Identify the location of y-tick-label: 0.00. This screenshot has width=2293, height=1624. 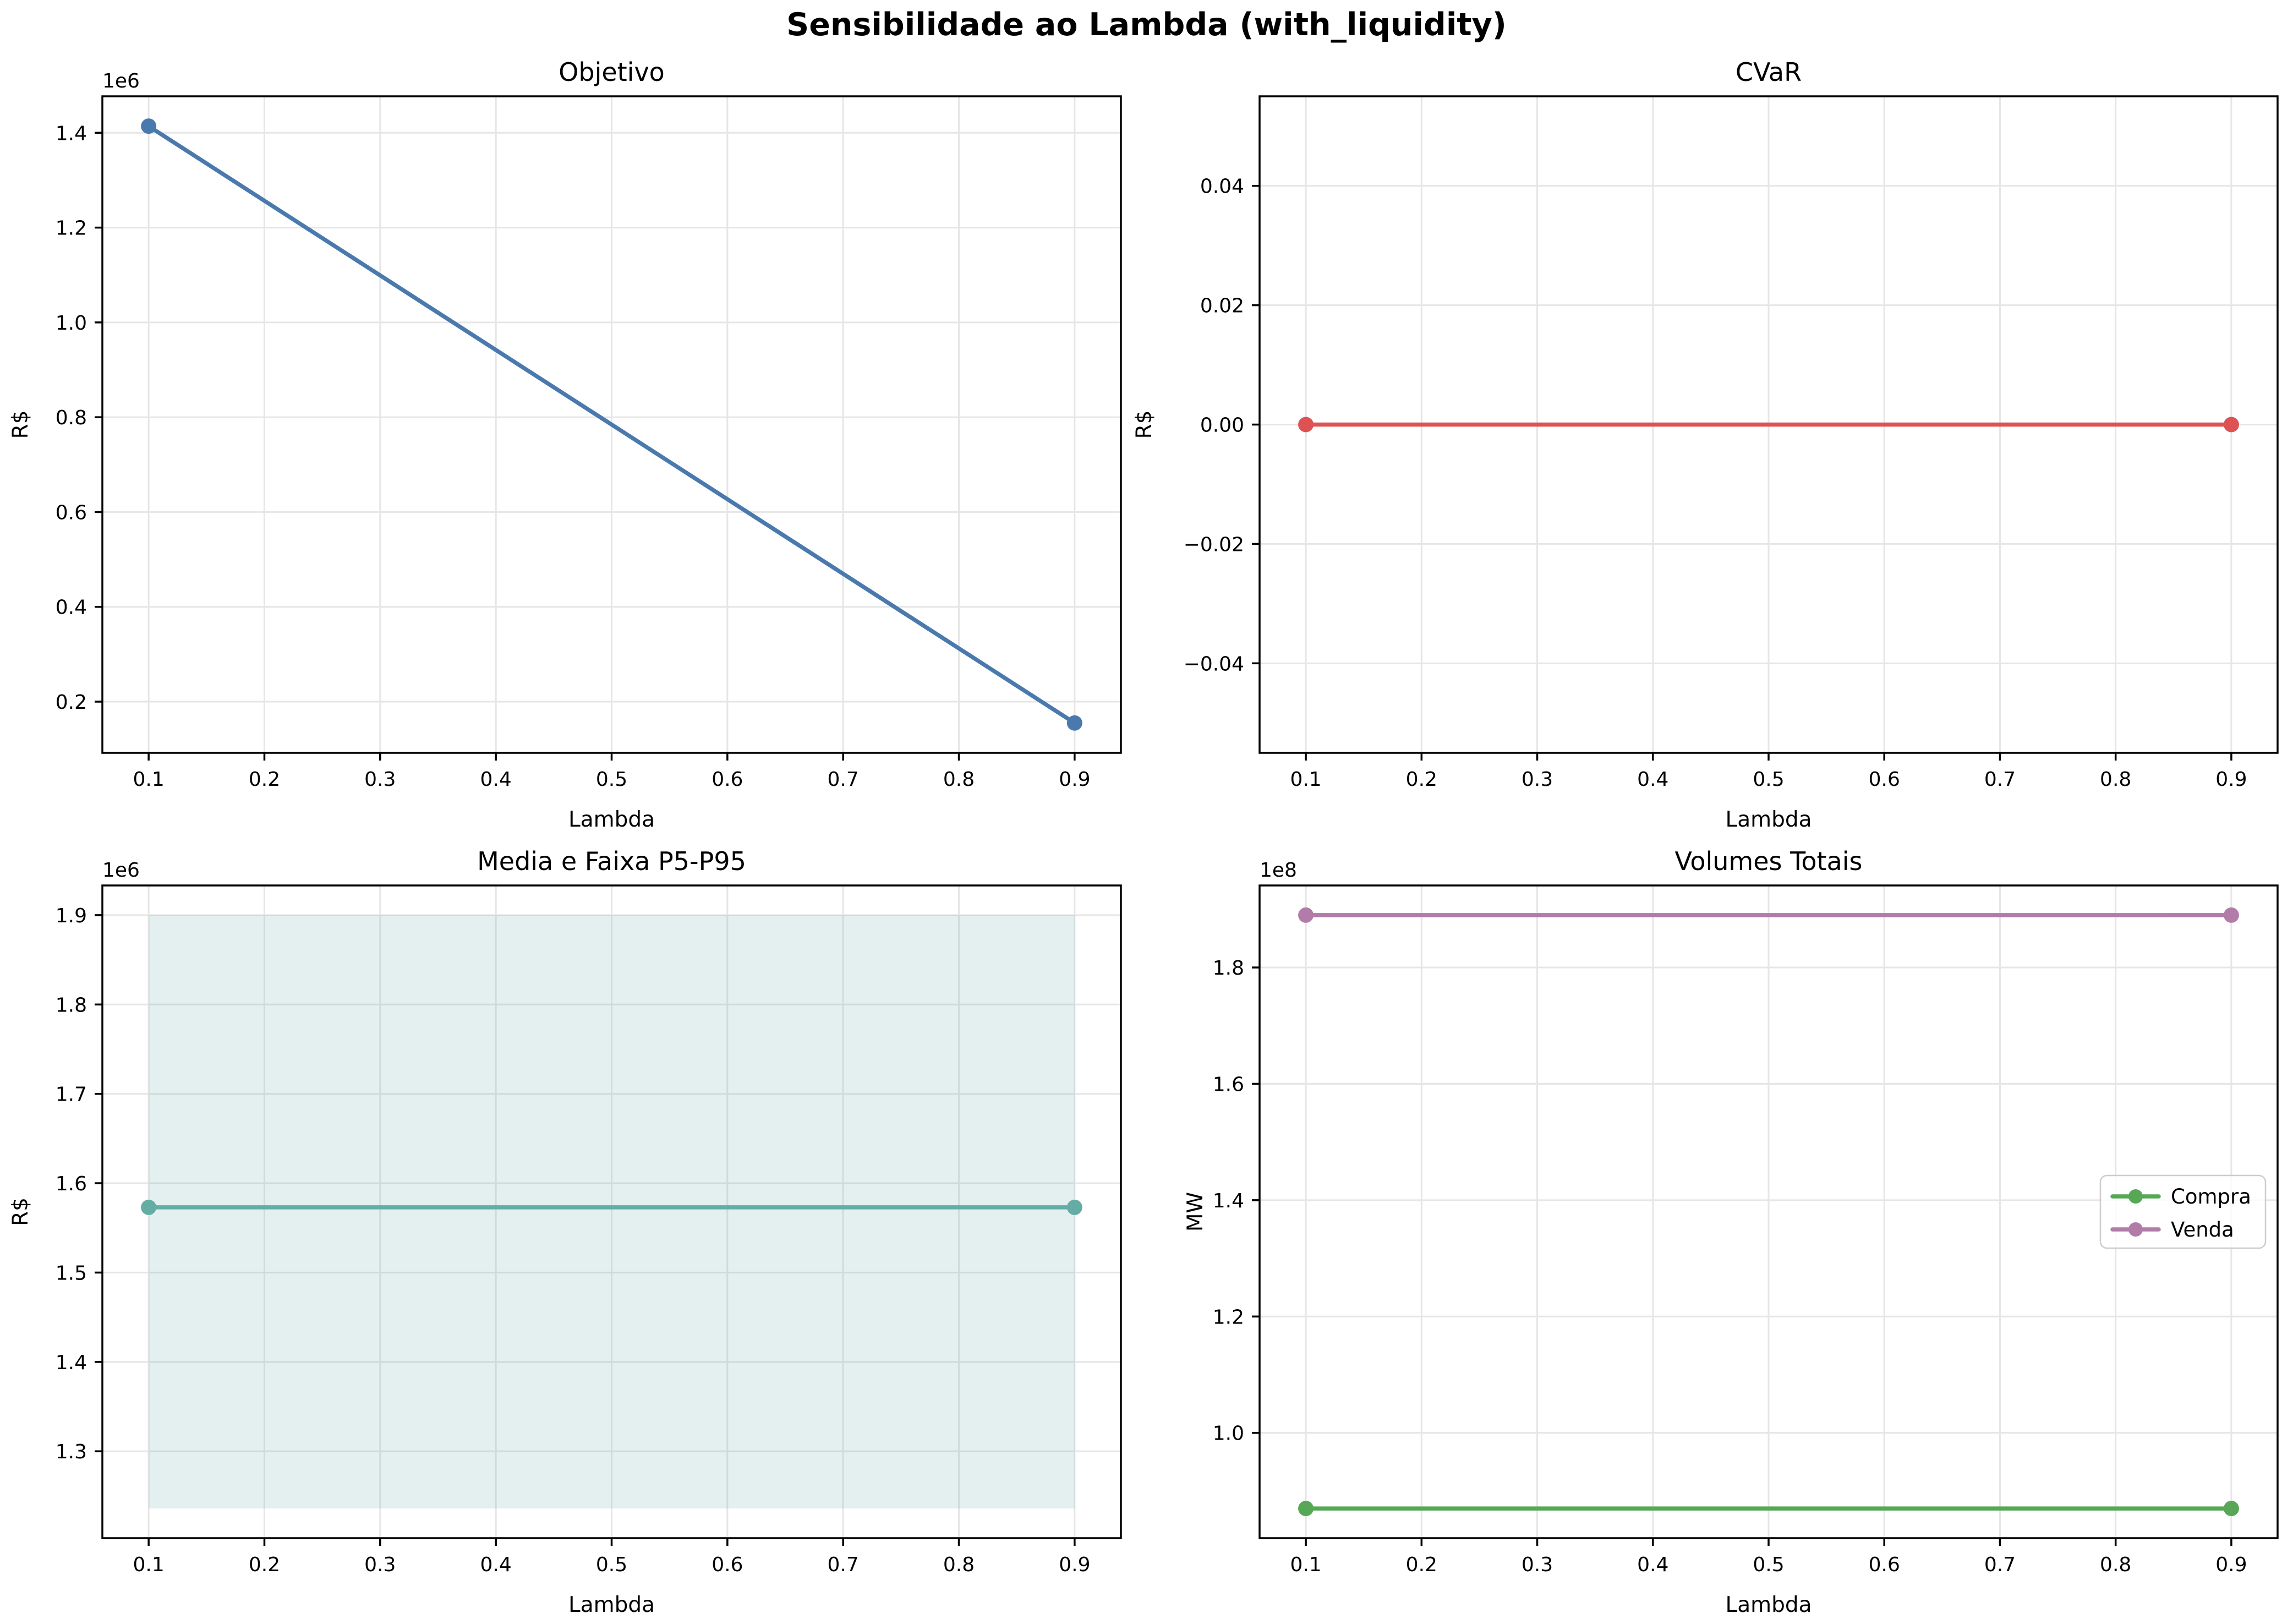
(1222, 425).